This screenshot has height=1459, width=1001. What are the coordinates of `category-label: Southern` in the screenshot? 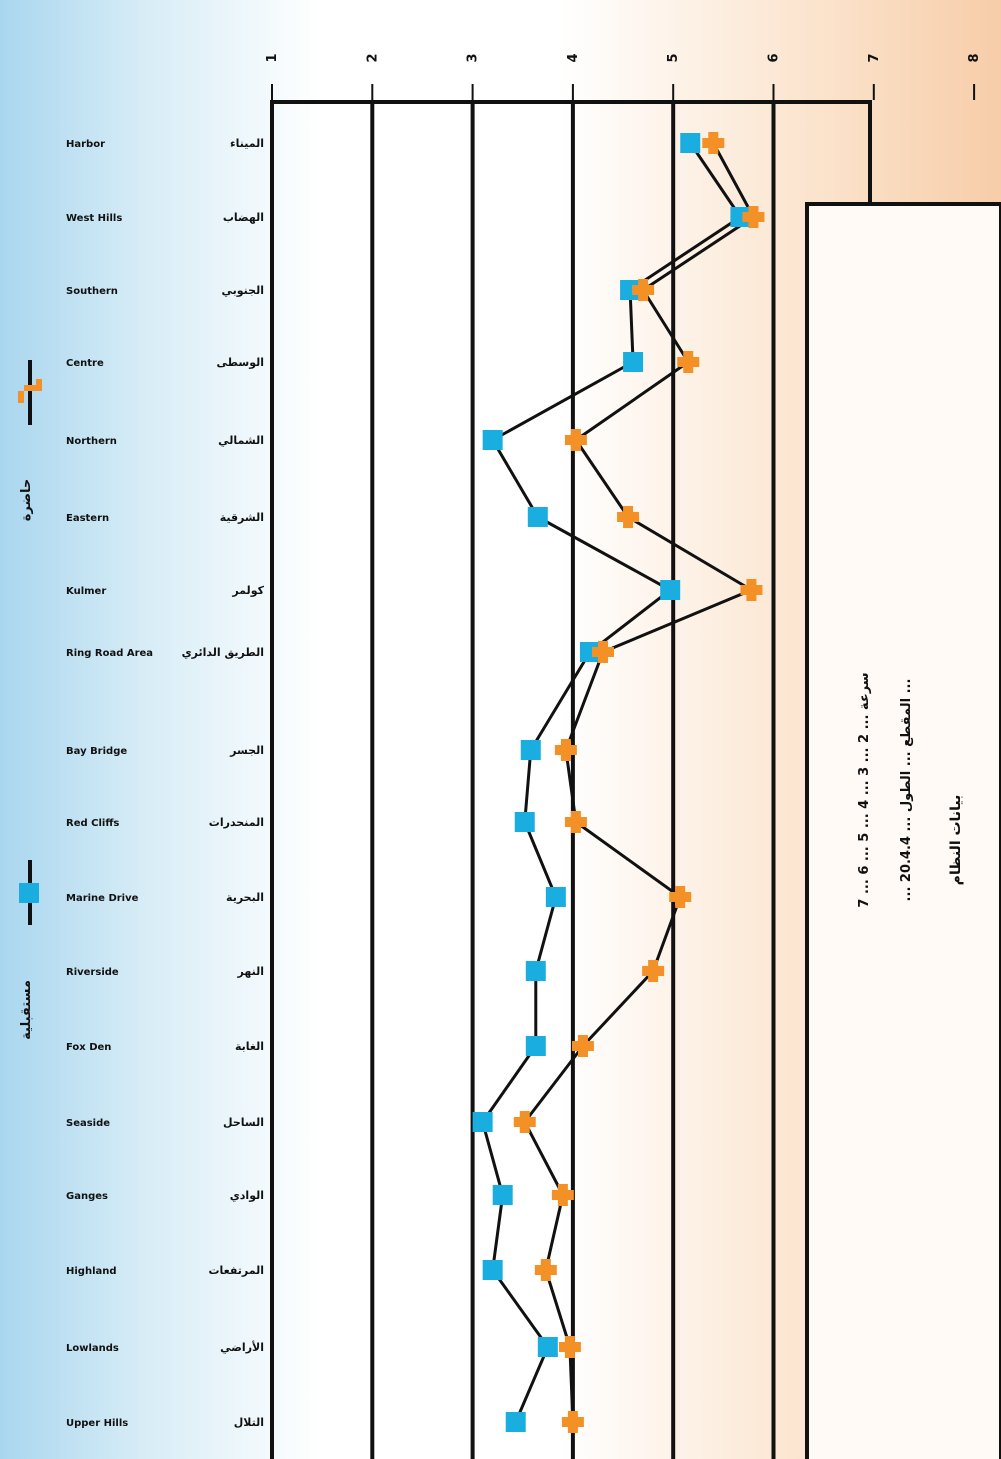 It's located at (92, 291).